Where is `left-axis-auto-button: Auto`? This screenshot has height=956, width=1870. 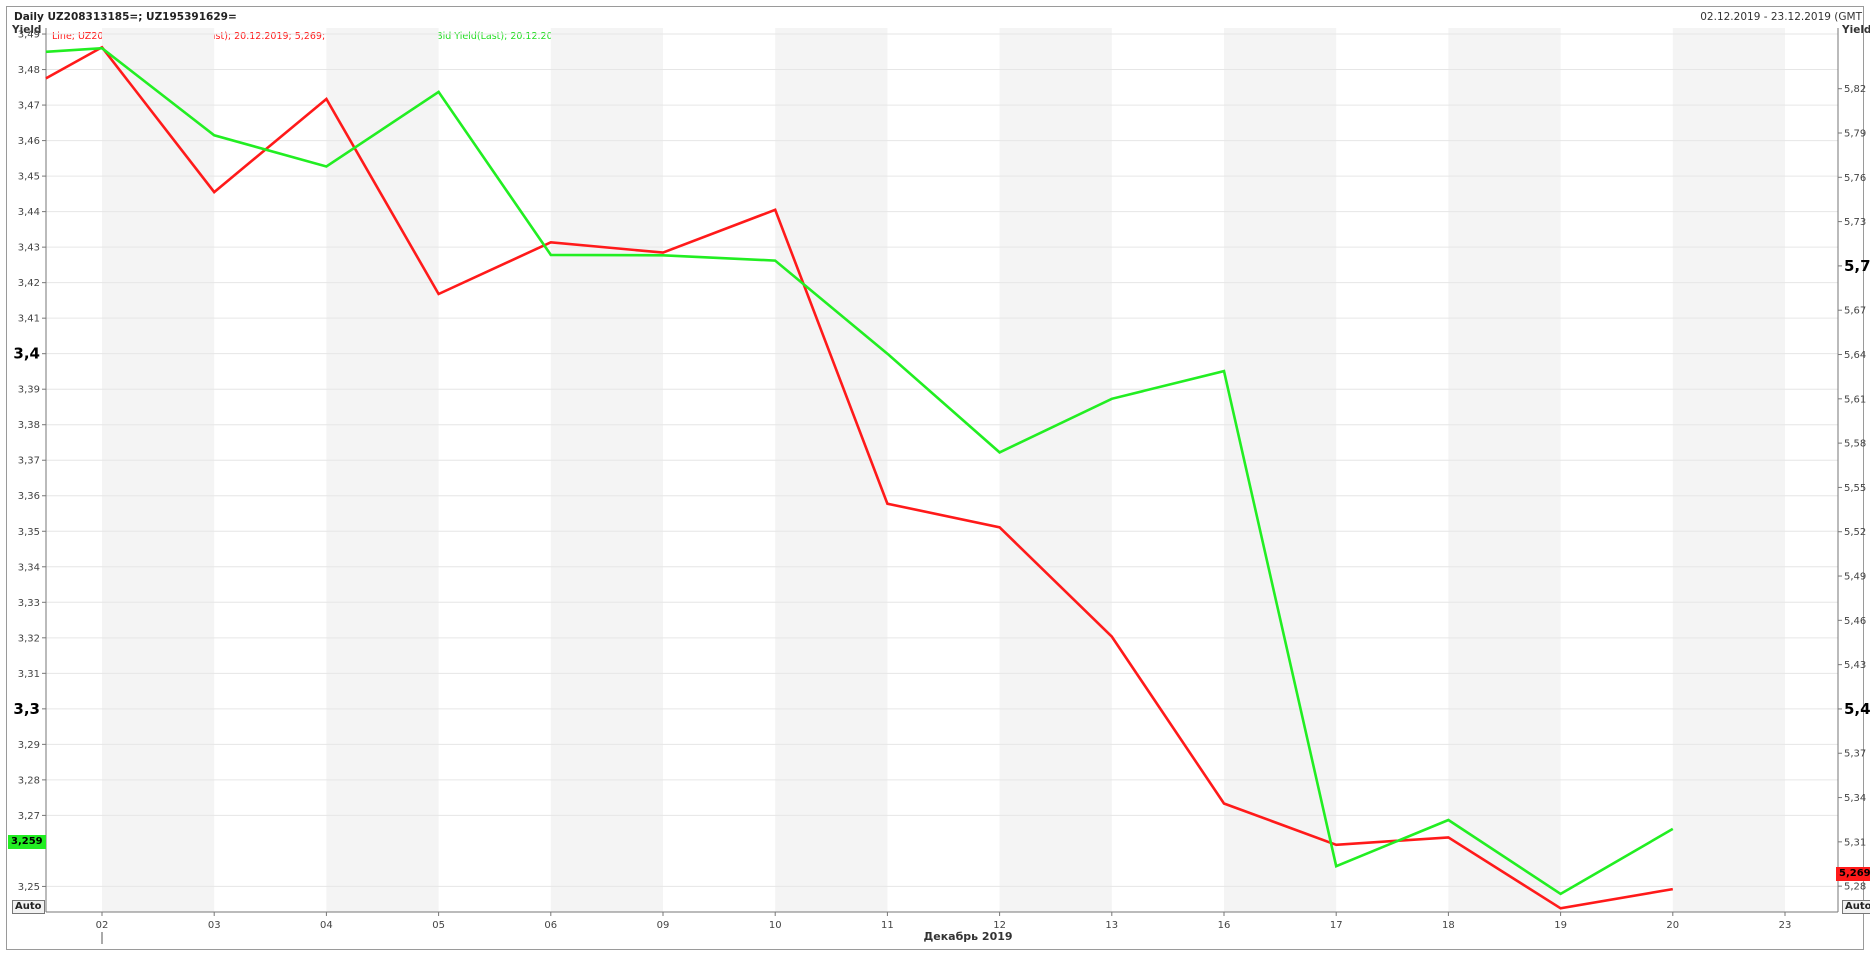 left-axis-auto-button: Auto is located at coordinates (28, 907).